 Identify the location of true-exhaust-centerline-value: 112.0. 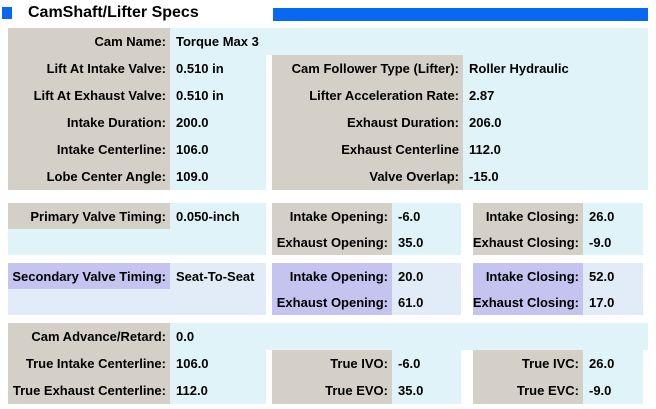
(218, 390).